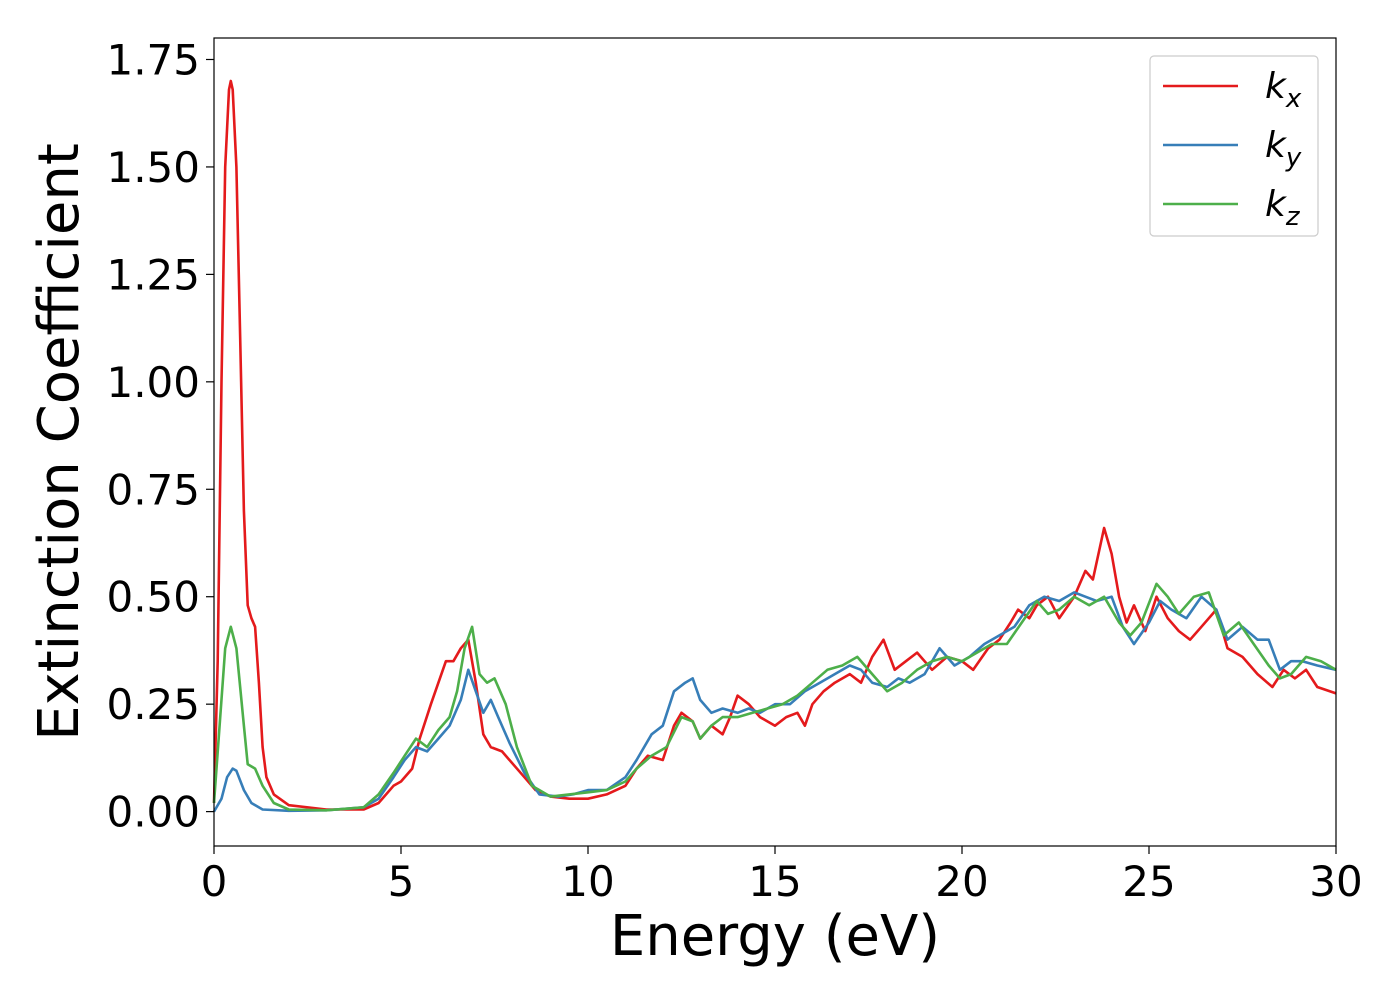 The width and height of the screenshot is (1400, 1000). I want to click on legend: kx ky kz, so click(1234, 146).